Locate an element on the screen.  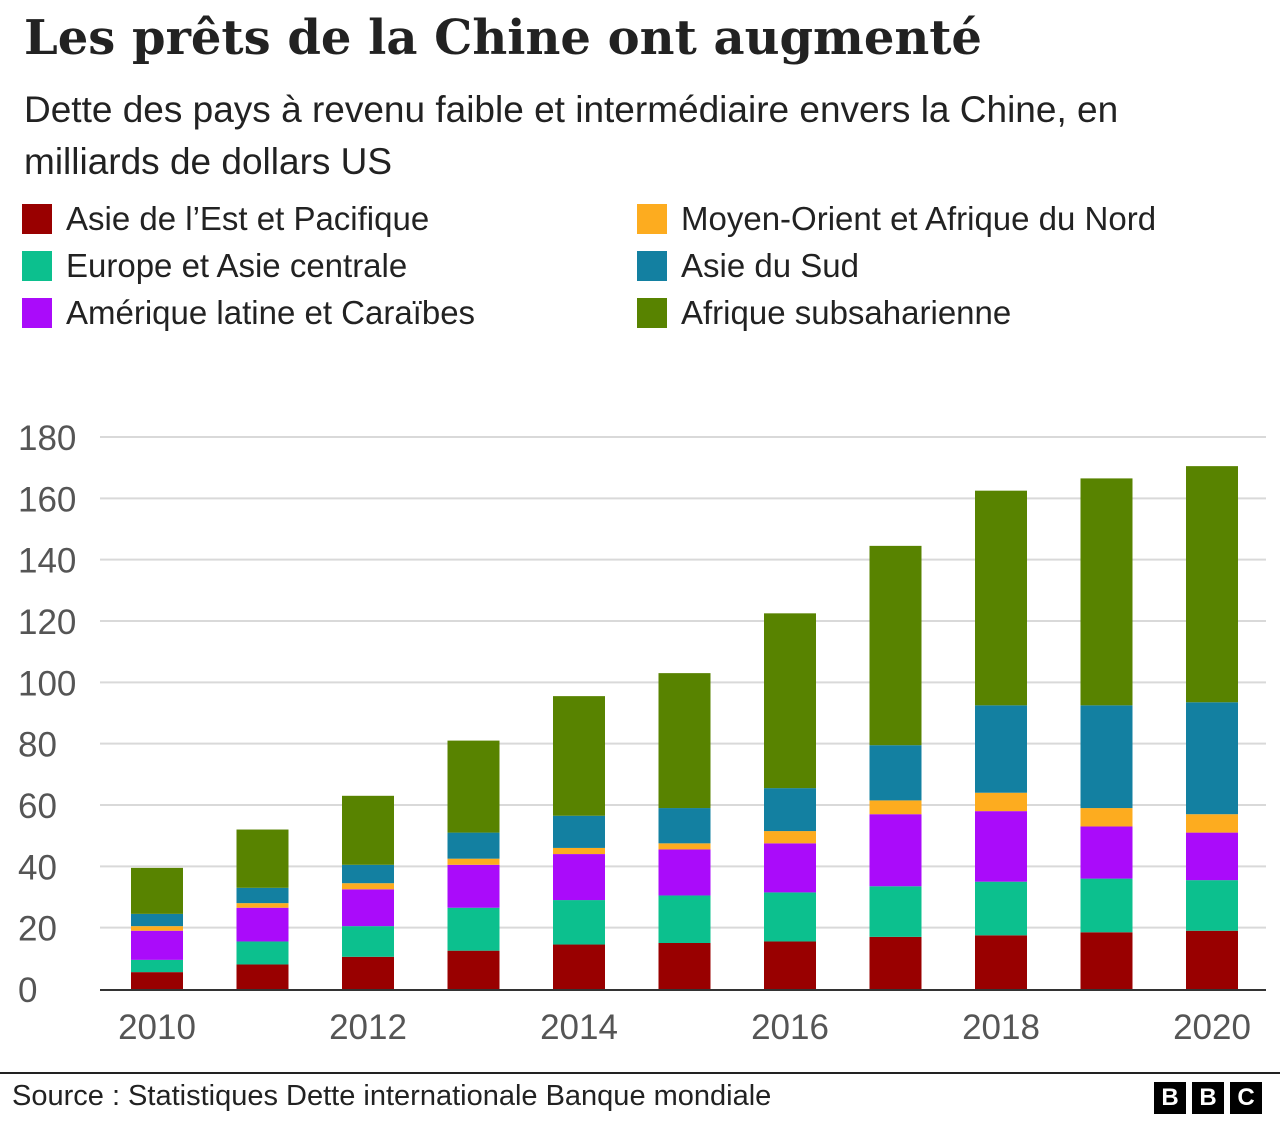
y-tick-label: 180 is located at coordinates (47, 438).